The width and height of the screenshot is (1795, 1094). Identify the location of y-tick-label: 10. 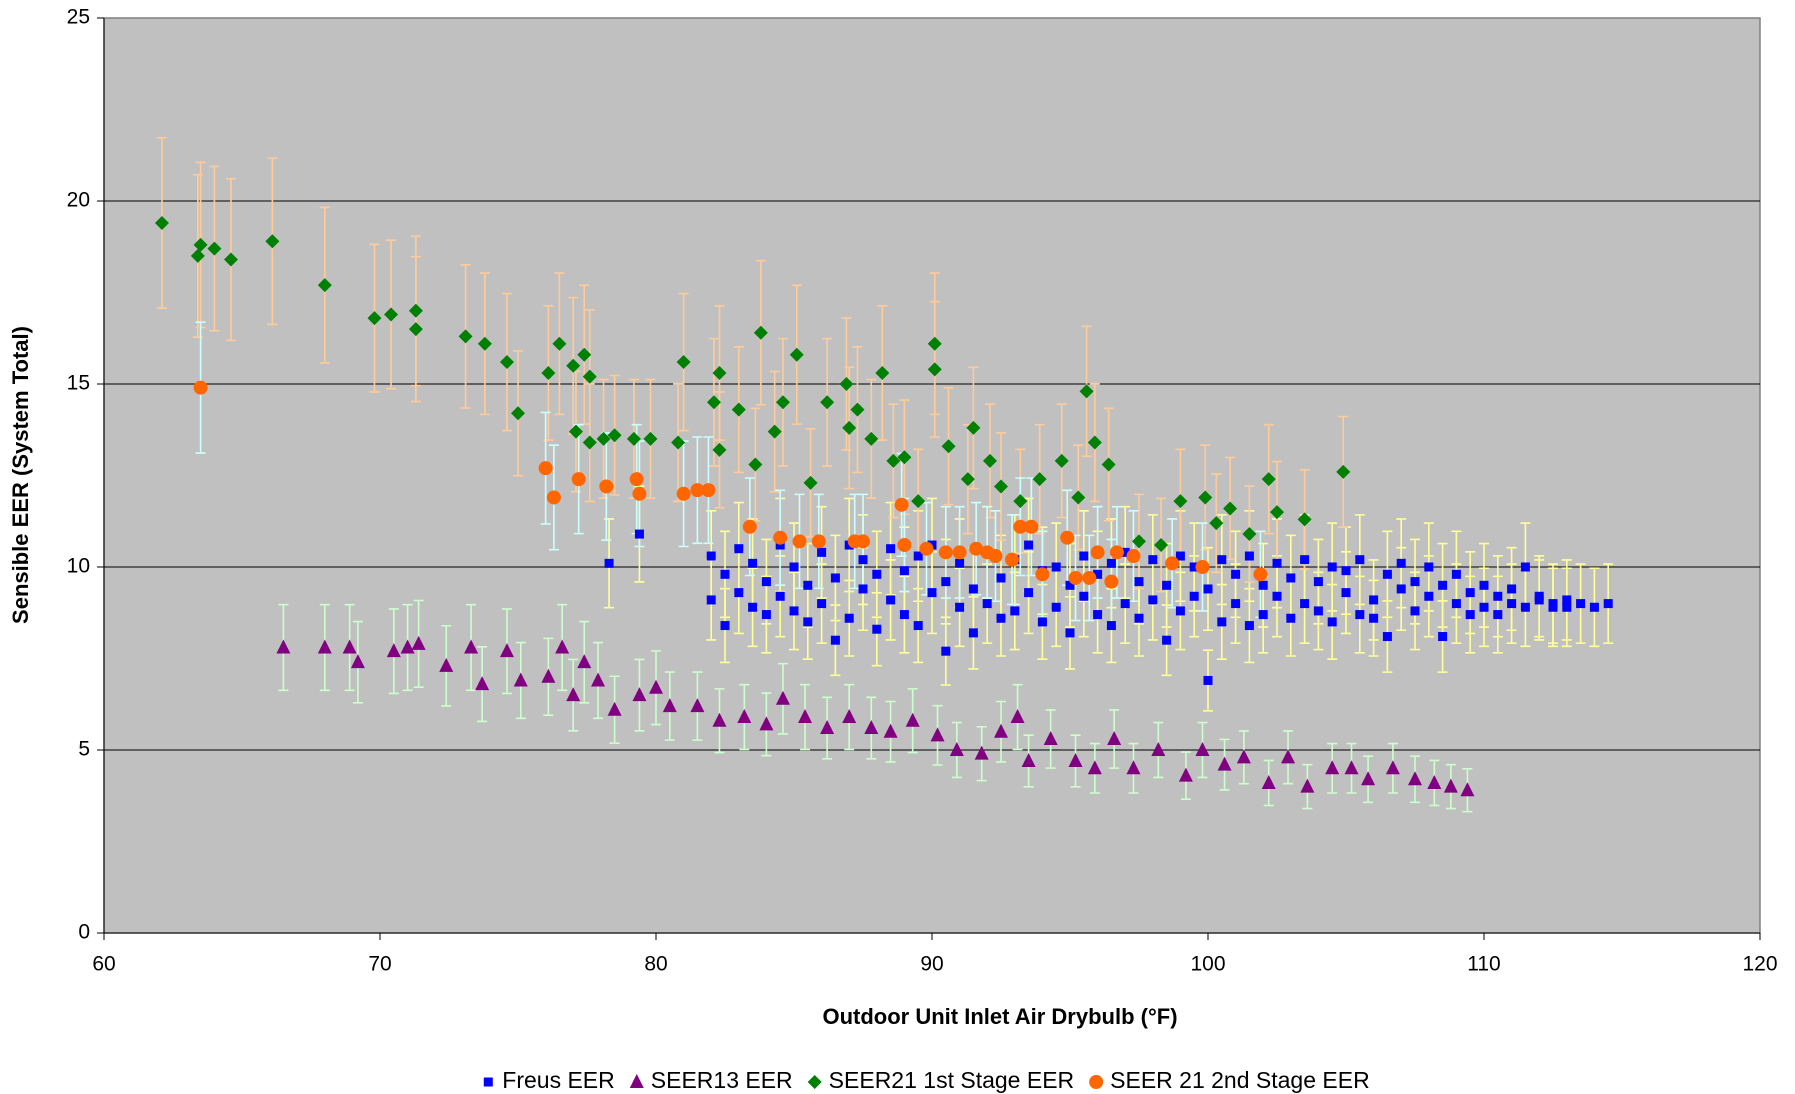
(78, 566).